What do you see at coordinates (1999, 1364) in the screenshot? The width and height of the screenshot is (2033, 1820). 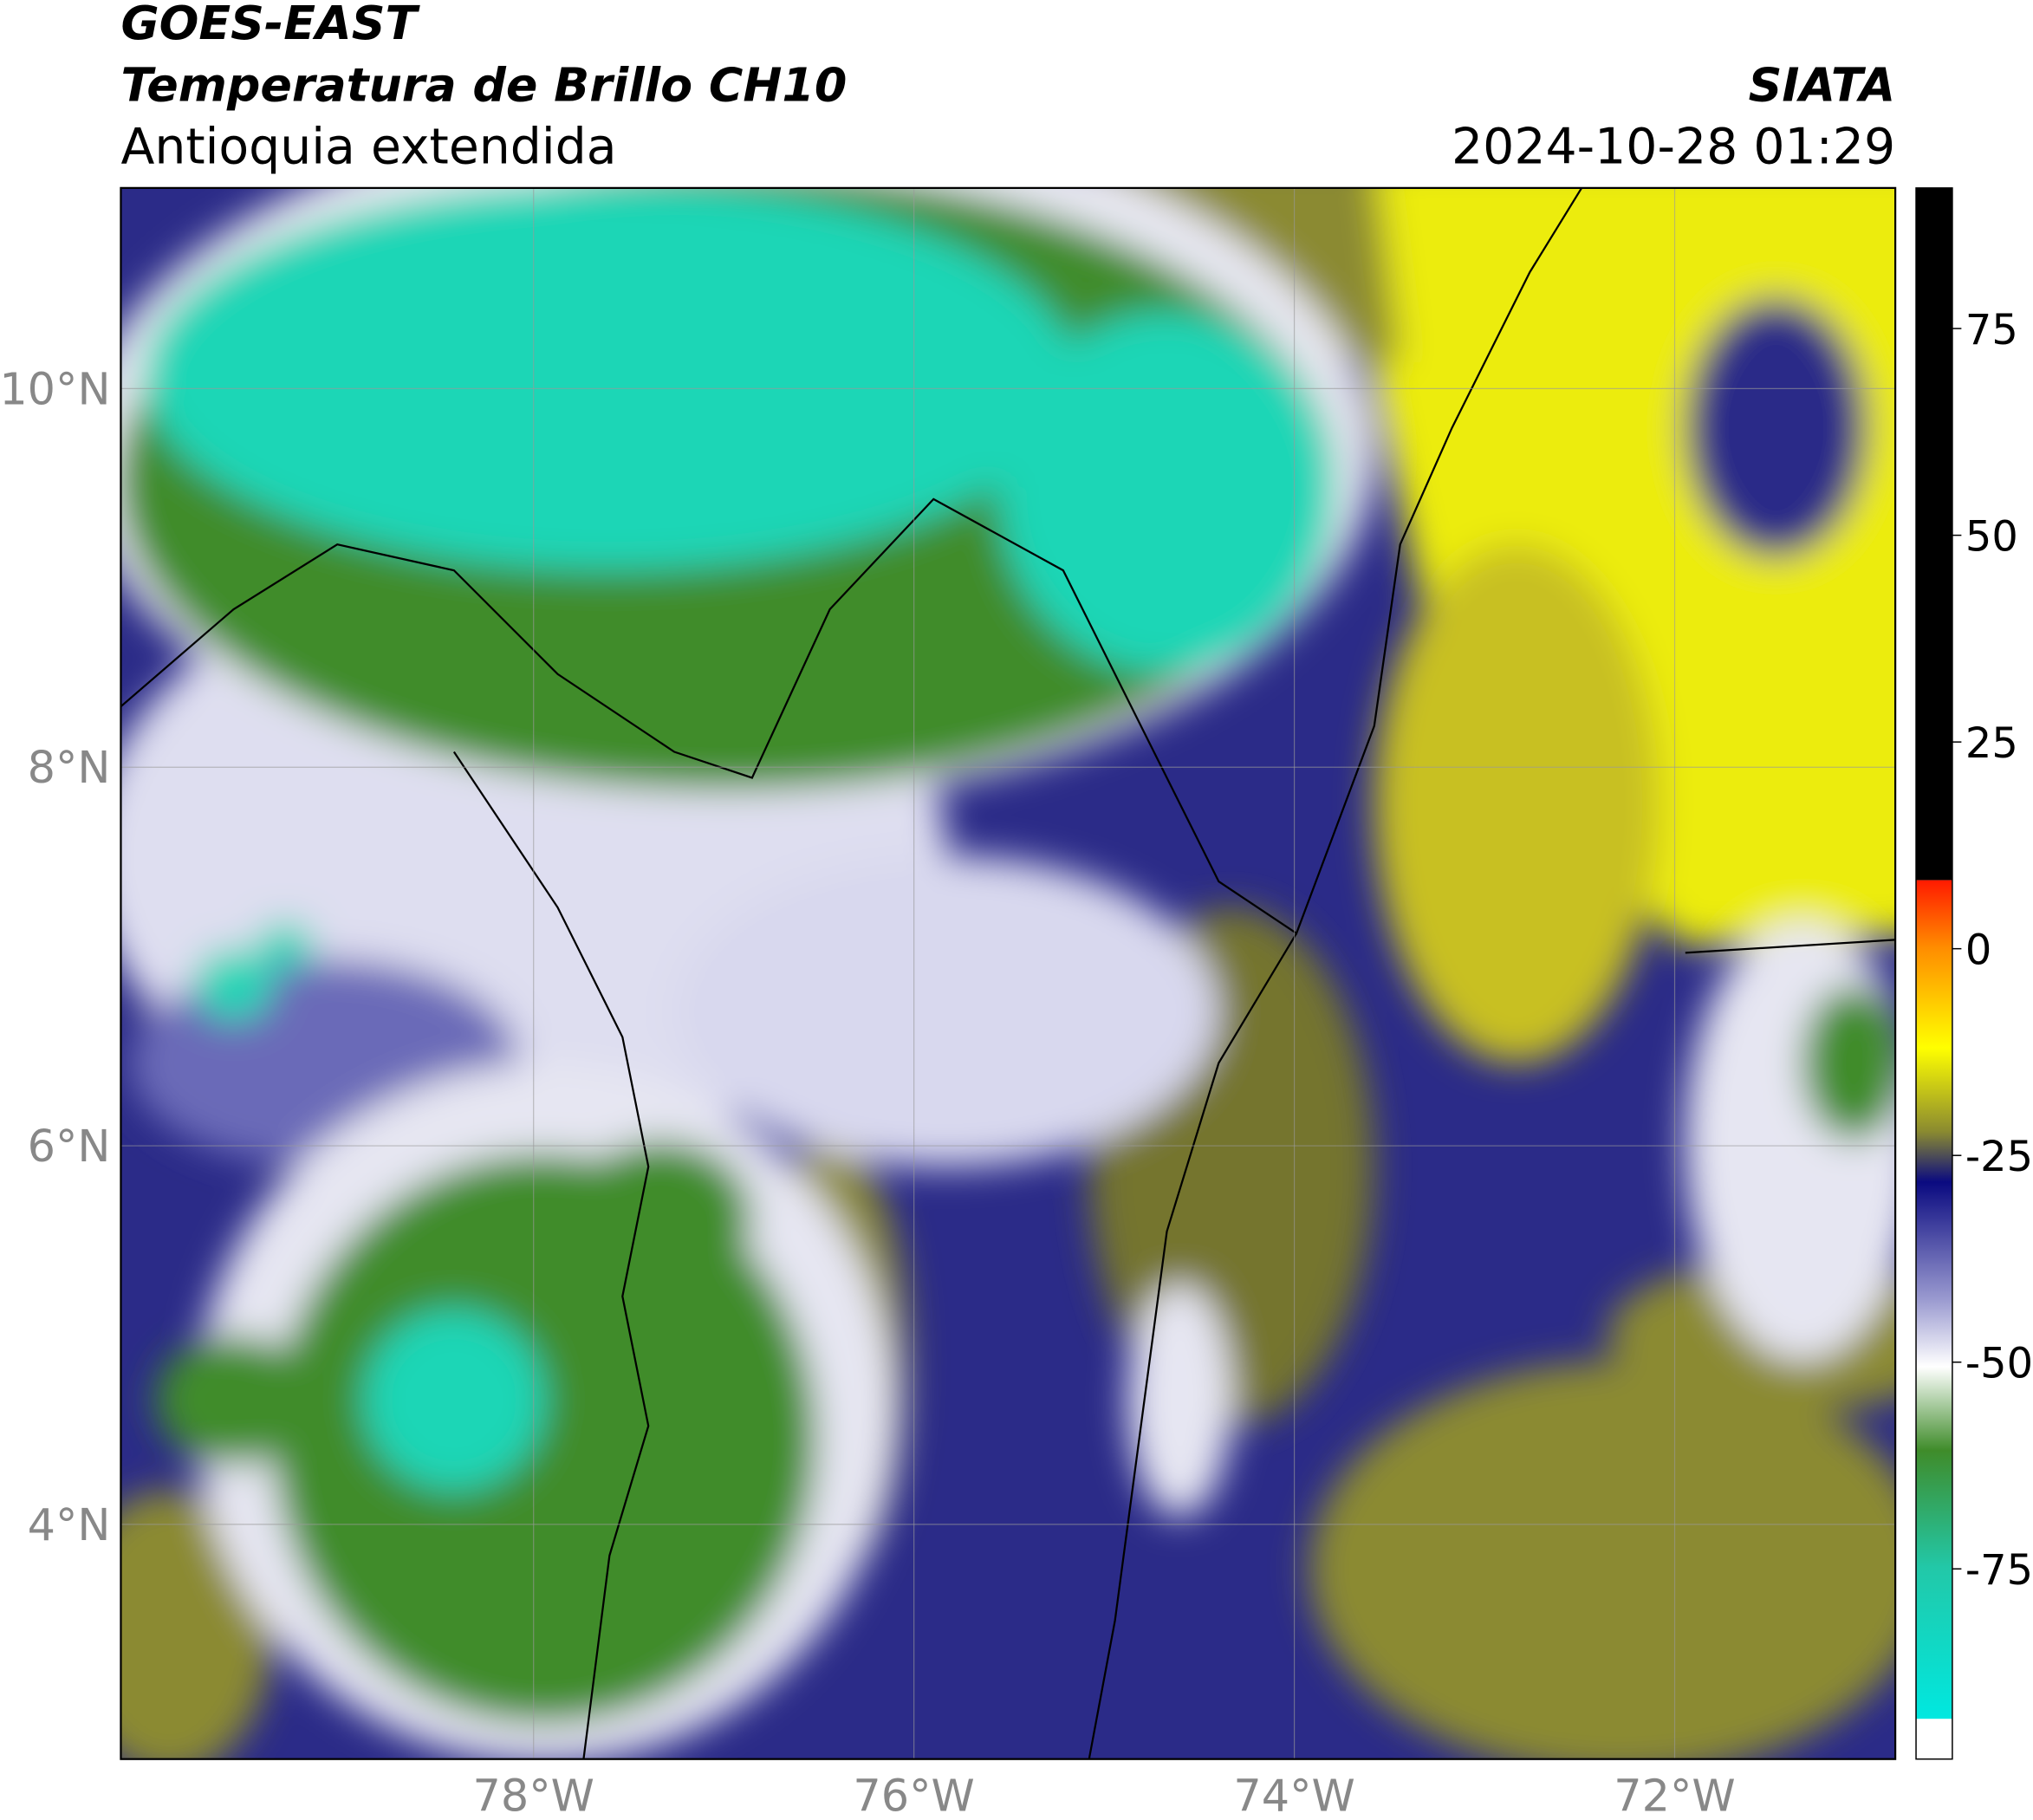 I see `colorbar-tick-label: -50` at bounding box center [1999, 1364].